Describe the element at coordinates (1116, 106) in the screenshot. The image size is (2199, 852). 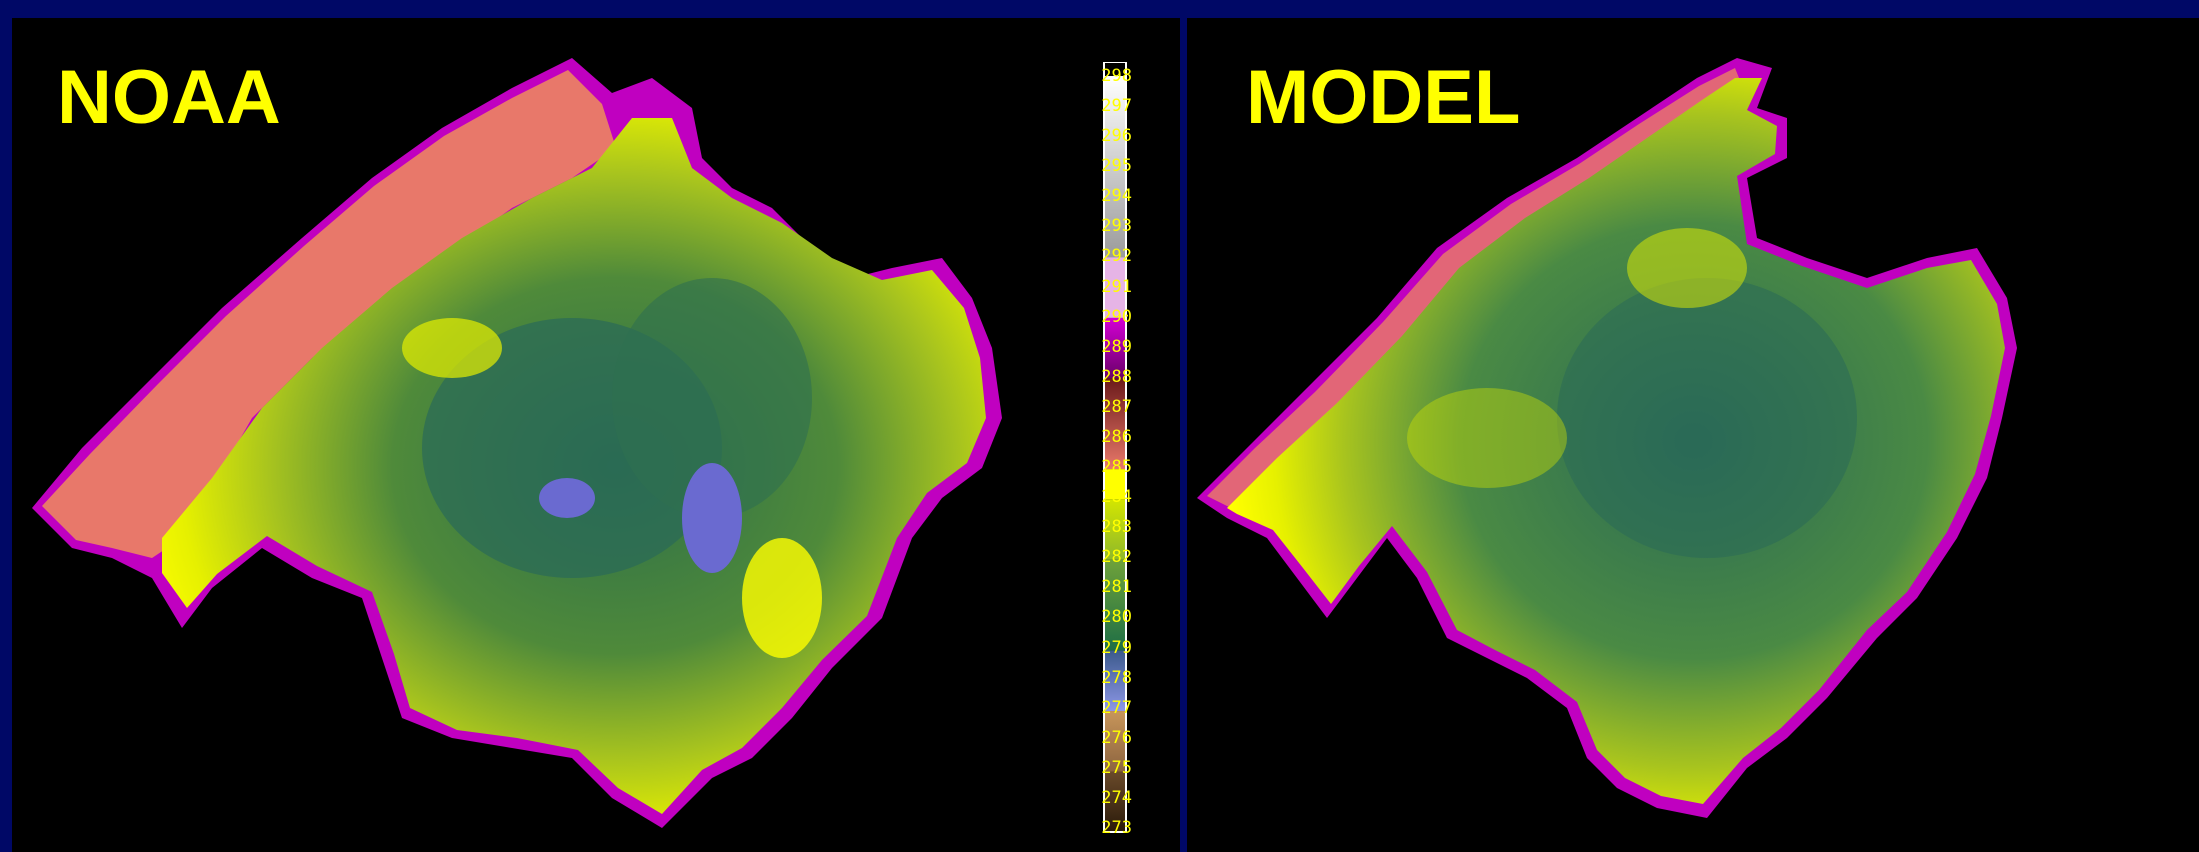
I see `colorbar-tick-label: 297` at that location.